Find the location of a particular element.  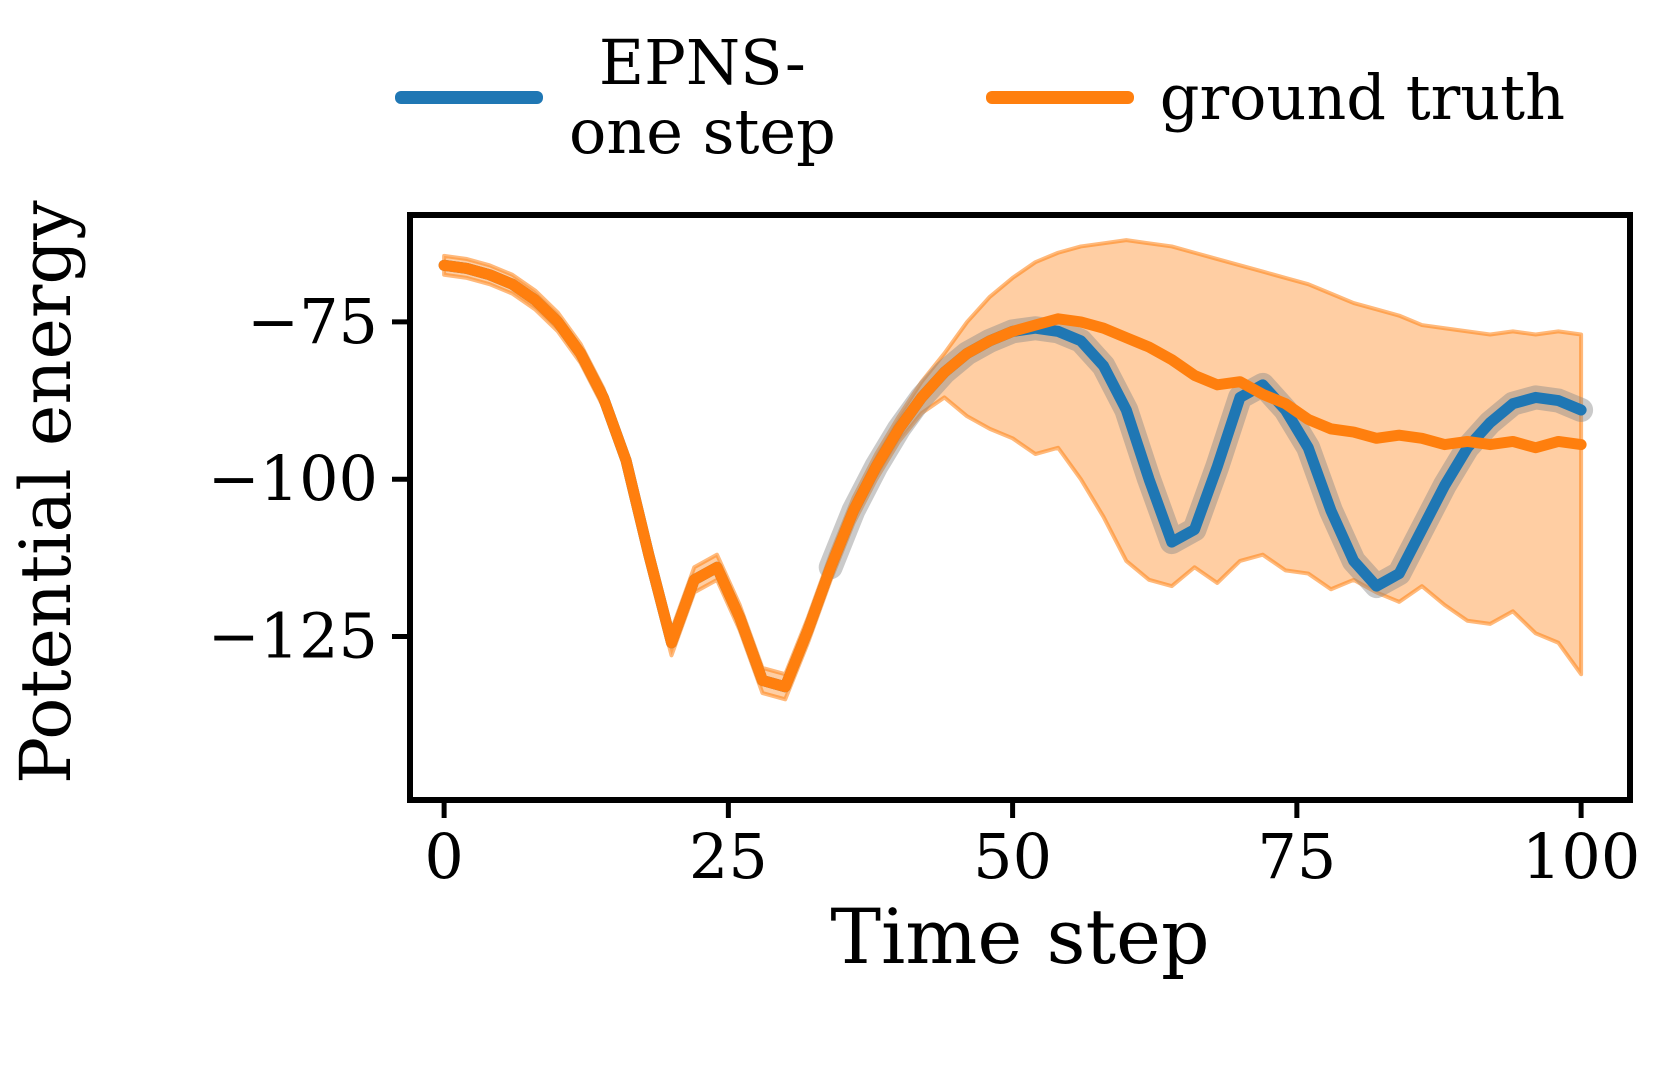

y-tick-label: −100 is located at coordinates (293, 478).